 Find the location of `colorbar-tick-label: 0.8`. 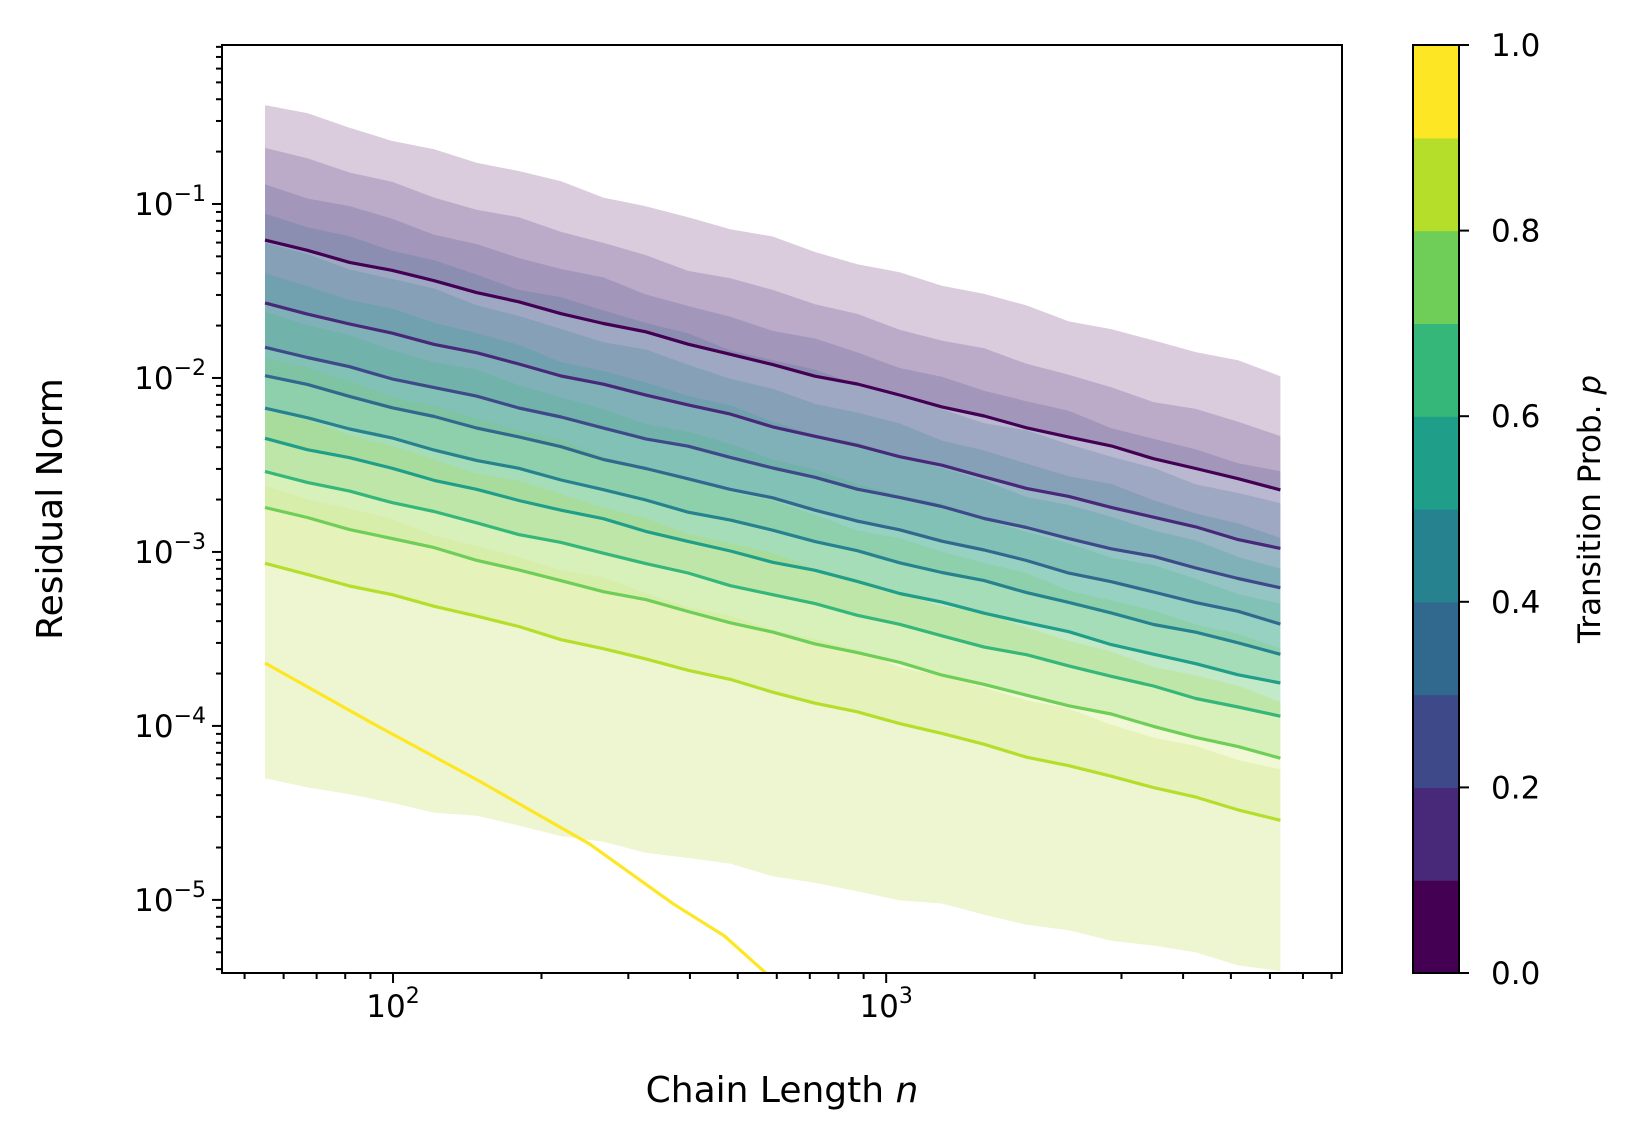

colorbar-tick-label: 0.8 is located at coordinates (1515, 232).